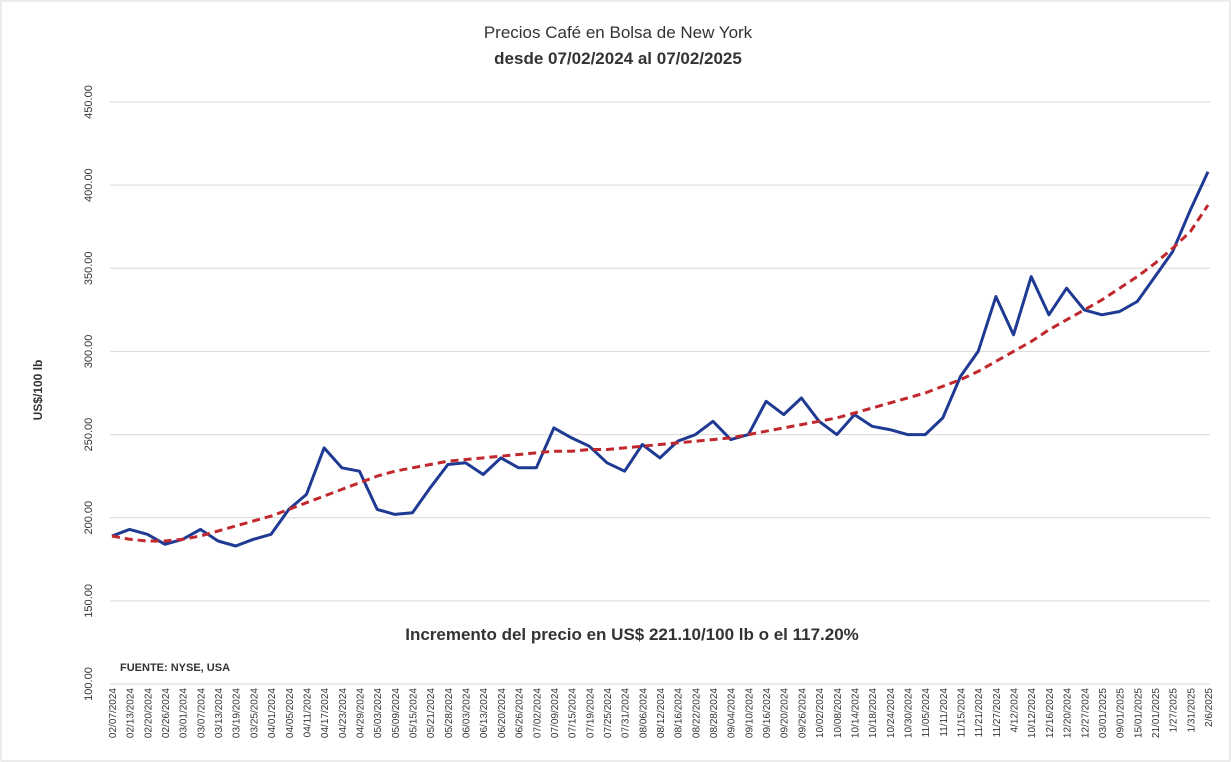 This screenshot has height=762, width=1231. What do you see at coordinates (696, 713) in the screenshot?
I see `x-tick-label: 08/22/2024` at bounding box center [696, 713].